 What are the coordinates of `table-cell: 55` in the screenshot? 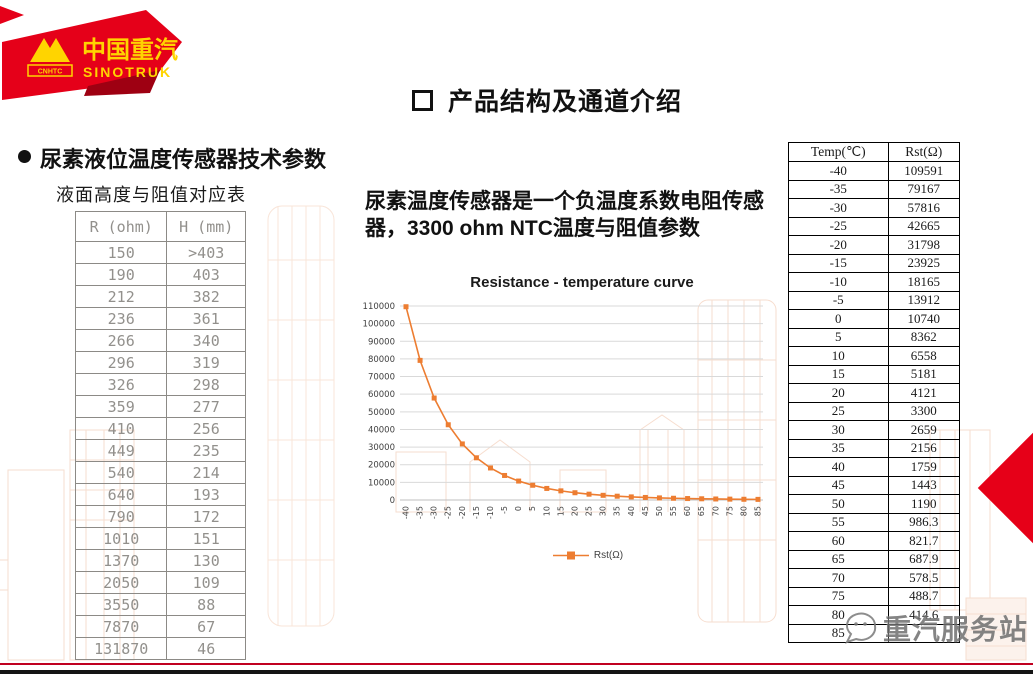 It's located at (838, 522).